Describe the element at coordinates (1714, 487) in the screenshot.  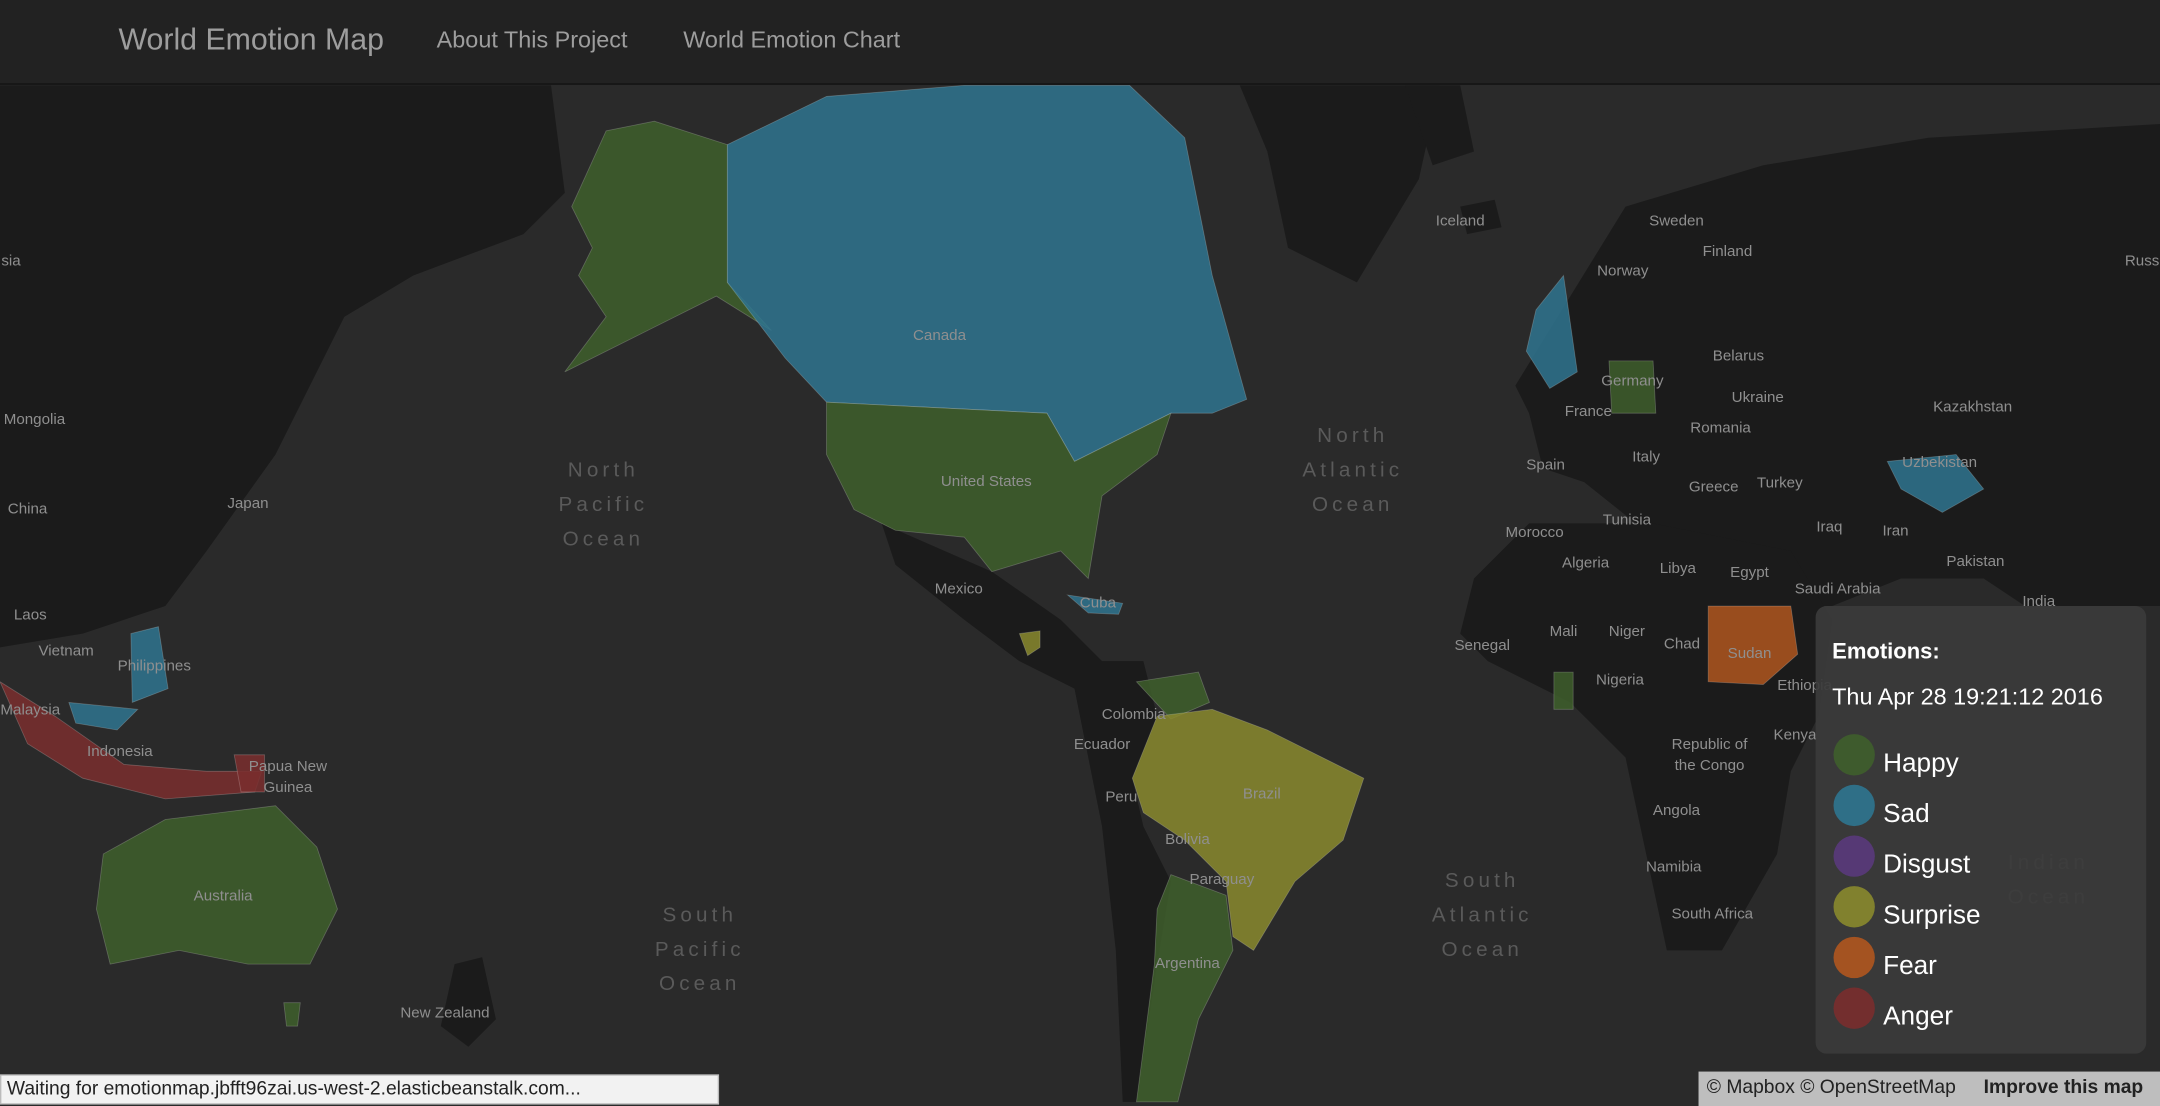
I see `country-label: Greece` at that location.